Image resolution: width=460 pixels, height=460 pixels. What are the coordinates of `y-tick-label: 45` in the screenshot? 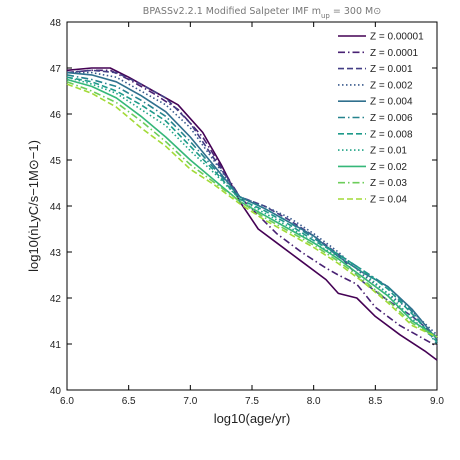 It's located at (56, 161).